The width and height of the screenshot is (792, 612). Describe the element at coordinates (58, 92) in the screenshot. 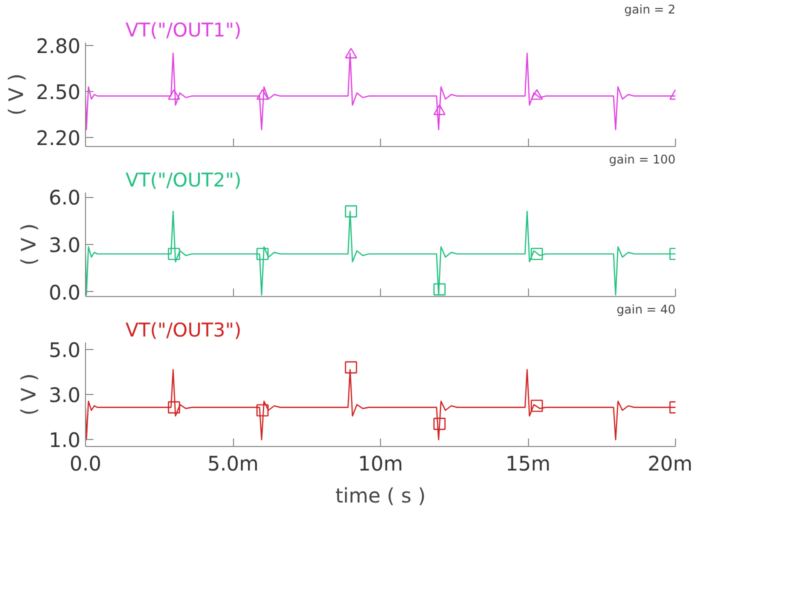

I see `y-tick-label: 2.50` at that location.